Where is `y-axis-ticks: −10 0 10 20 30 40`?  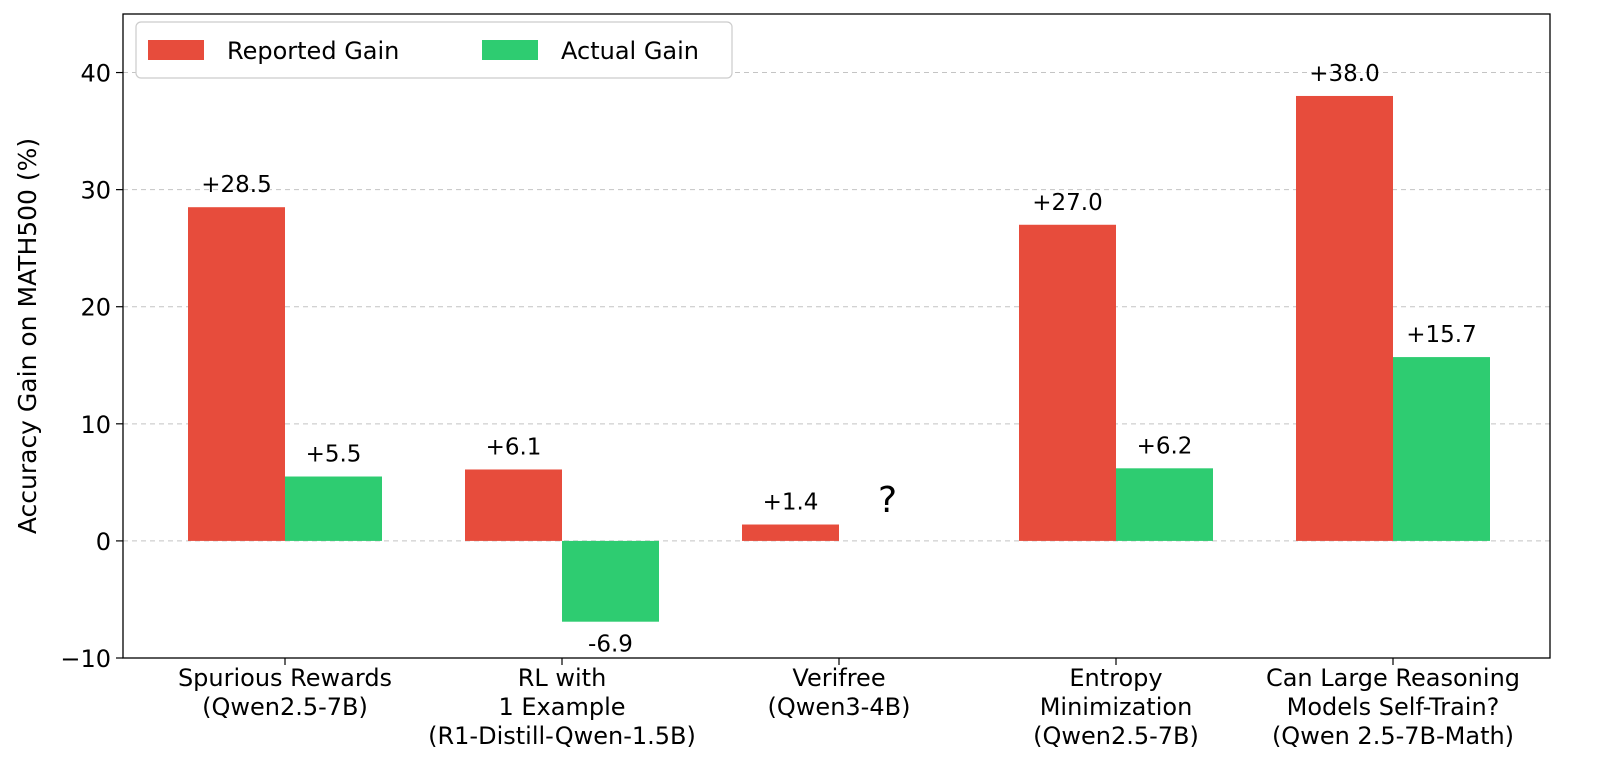
y-axis-ticks: −10 0 10 20 30 40 is located at coordinates (91, 366).